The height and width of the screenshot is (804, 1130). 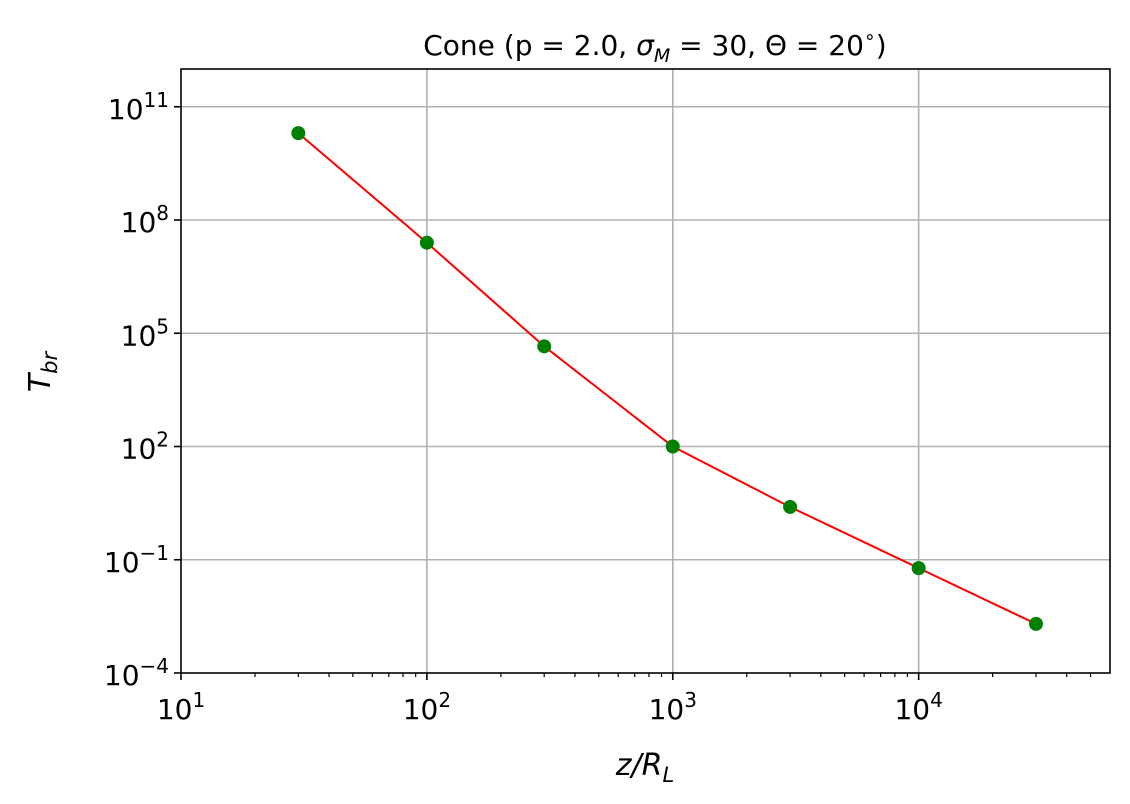 I want to click on y-tick-label: 10¹¹, so click(x=138, y=107).